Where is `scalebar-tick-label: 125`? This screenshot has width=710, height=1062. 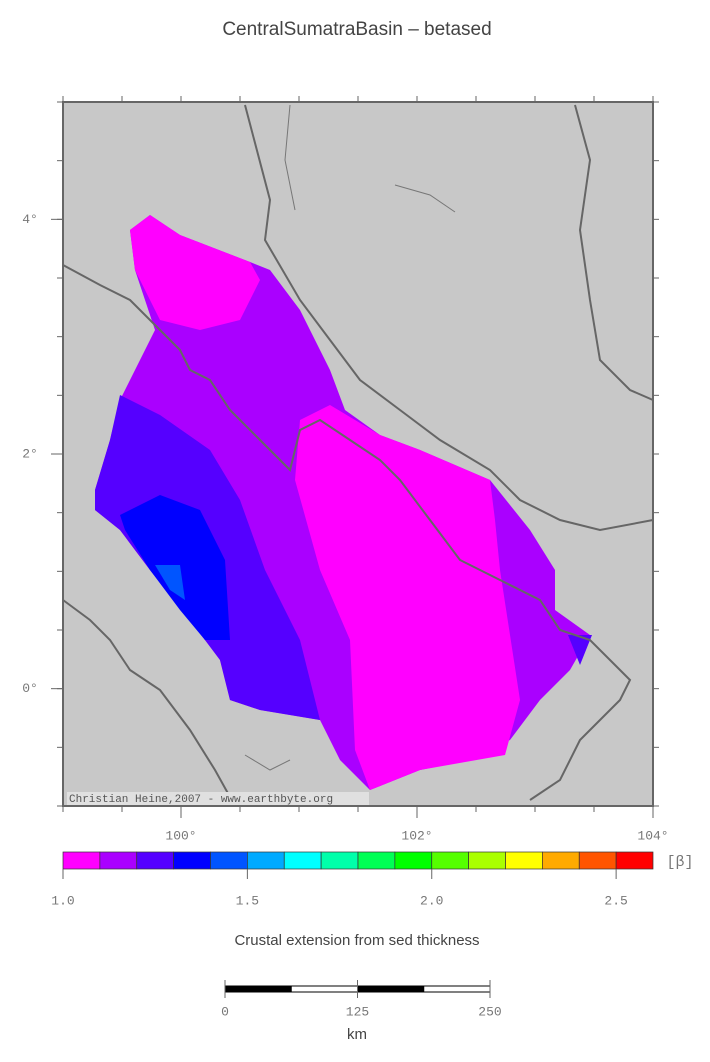
scalebar-tick-label: 125 is located at coordinates (357, 1011).